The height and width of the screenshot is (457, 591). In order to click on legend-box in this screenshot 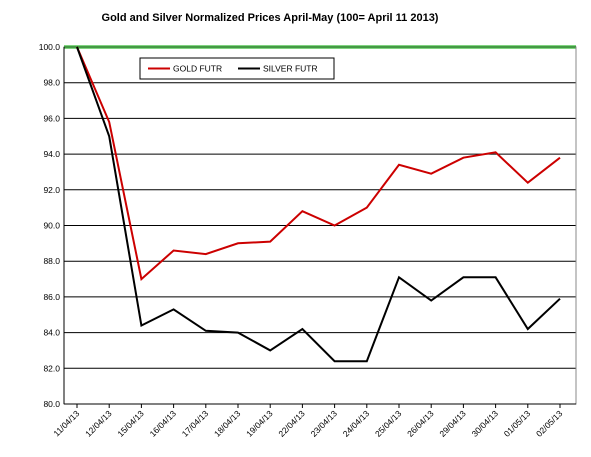, I will do `click(237, 68)`.